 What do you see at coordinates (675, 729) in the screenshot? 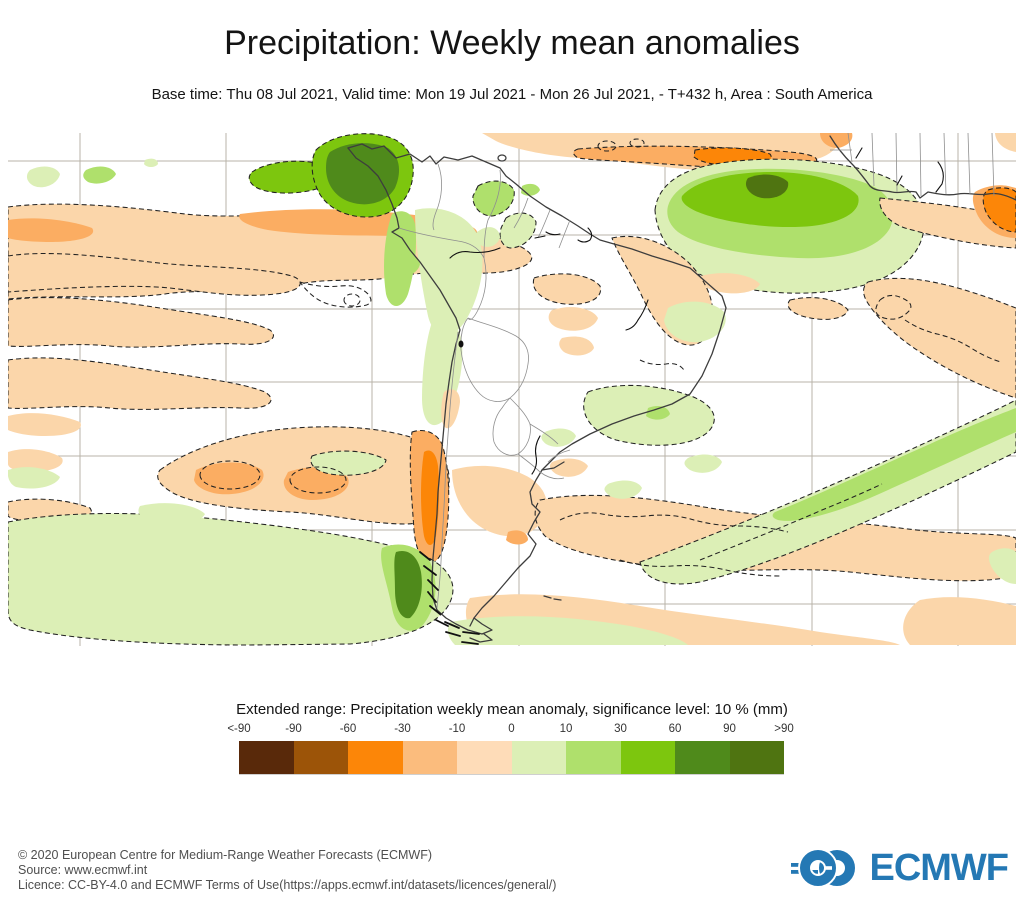
I see `legend-tick-label: 60` at bounding box center [675, 729].